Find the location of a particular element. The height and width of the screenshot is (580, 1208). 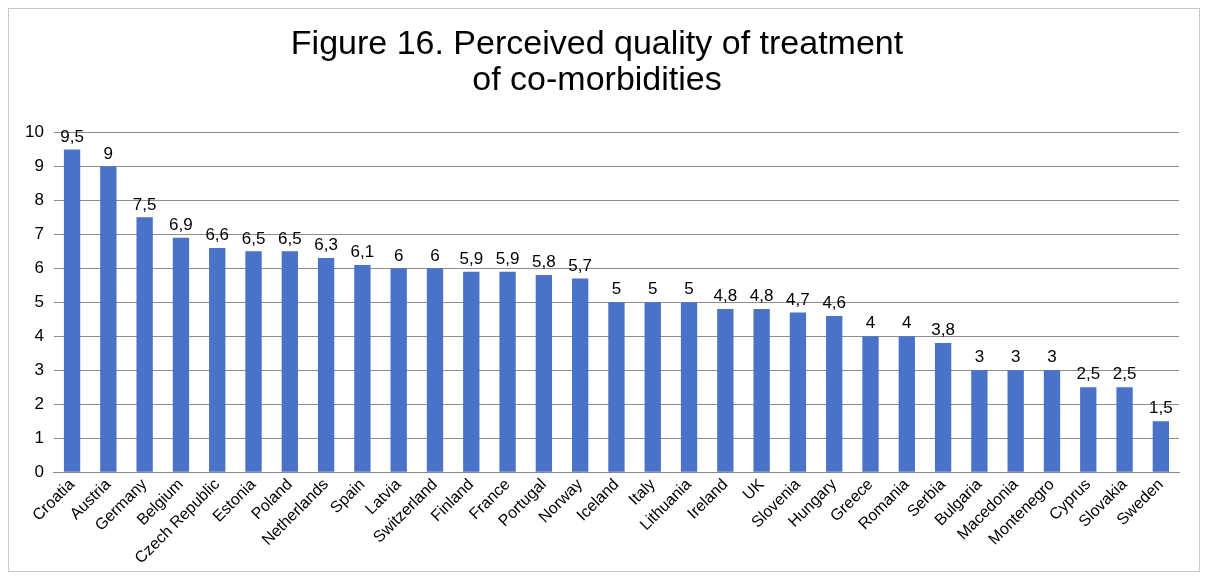

data-label: 9,5 is located at coordinates (72, 136).